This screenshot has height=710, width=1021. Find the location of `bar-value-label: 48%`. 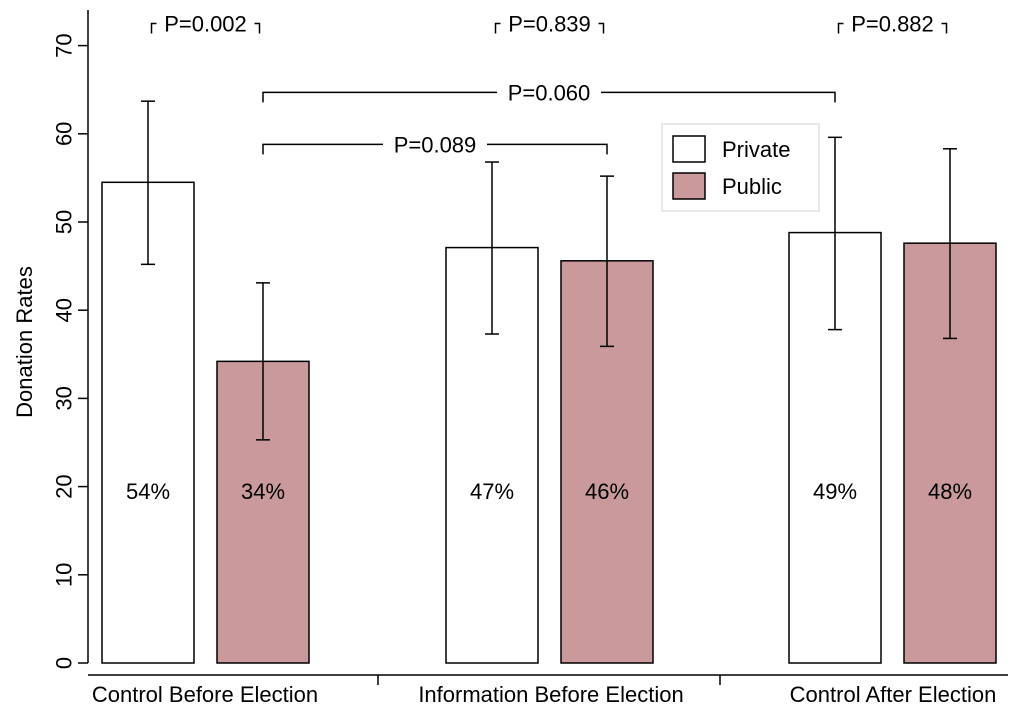

bar-value-label: 48% is located at coordinates (950, 491).